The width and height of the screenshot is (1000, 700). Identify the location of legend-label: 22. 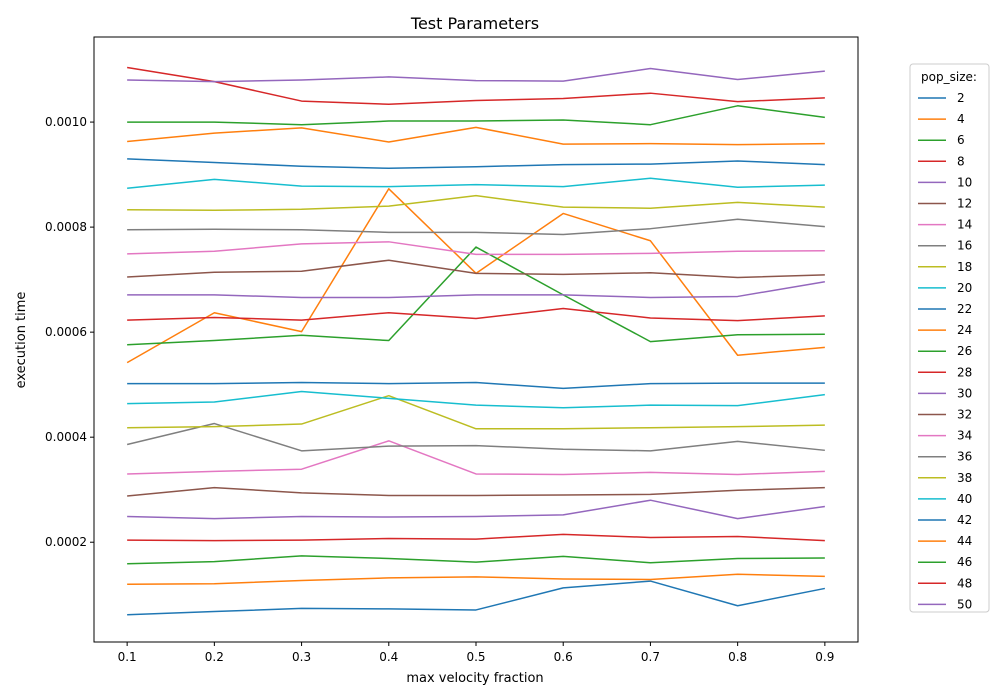
(964, 309).